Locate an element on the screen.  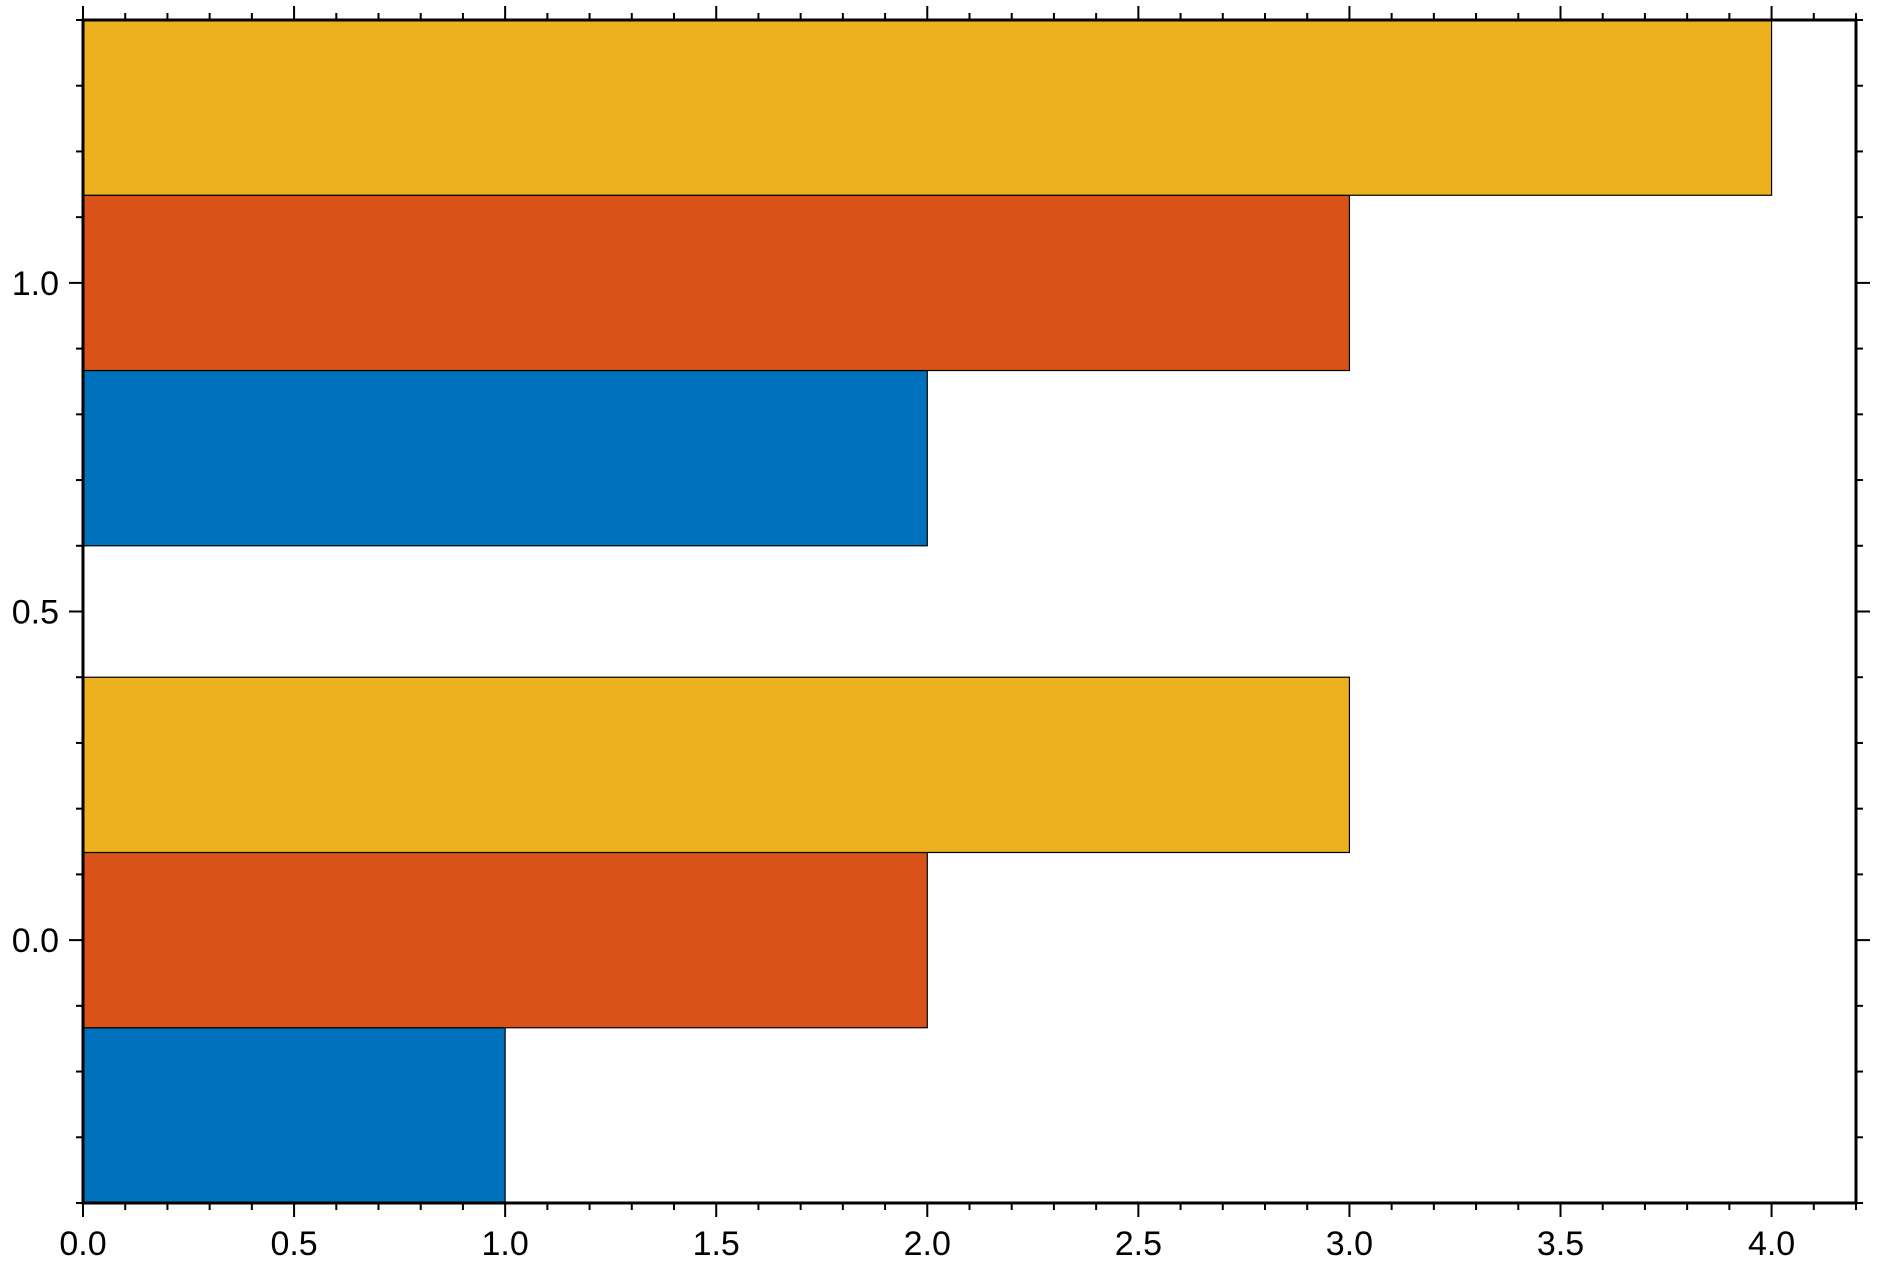
x-tick-label: 3.5 is located at coordinates (1560, 1244).